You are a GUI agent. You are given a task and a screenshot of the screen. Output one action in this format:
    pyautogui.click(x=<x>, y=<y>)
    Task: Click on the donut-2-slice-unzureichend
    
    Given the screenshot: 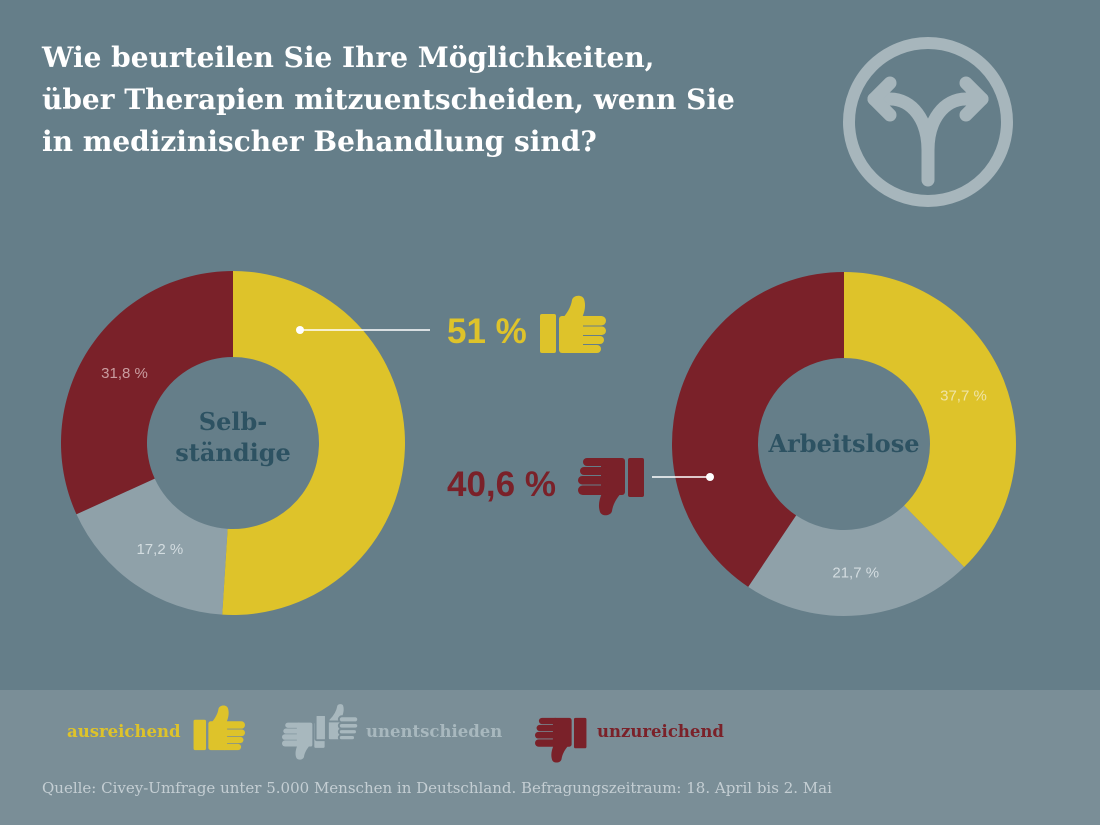 What is the action you would take?
    pyautogui.click(x=758, y=429)
    